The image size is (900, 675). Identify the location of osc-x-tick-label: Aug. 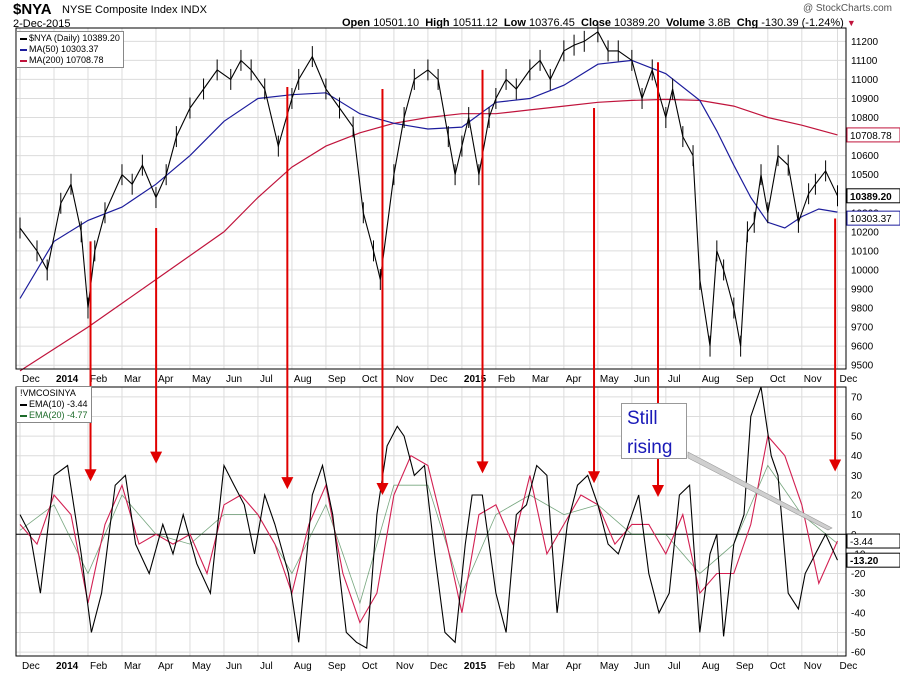
(303, 666).